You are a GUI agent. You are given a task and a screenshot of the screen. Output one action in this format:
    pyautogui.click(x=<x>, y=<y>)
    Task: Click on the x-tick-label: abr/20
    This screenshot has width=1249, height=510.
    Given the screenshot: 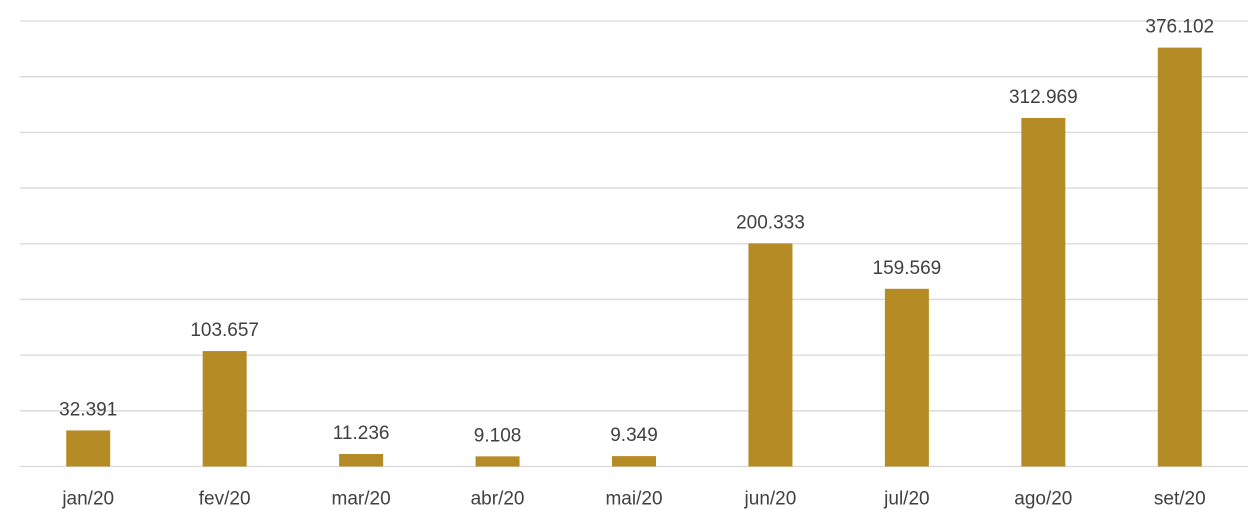 What is the action you would take?
    pyautogui.click(x=498, y=499)
    